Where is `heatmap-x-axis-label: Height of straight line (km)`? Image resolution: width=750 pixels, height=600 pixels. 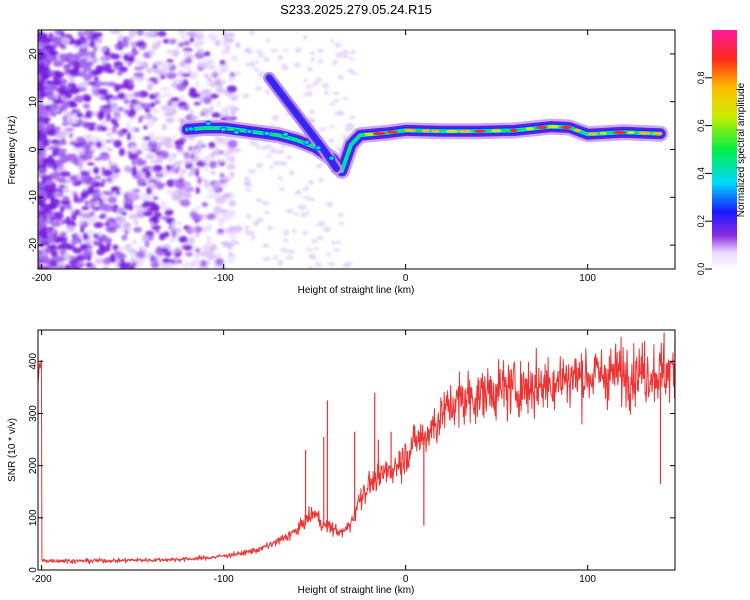 heatmap-x-axis-label: Height of straight line (km) is located at coordinates (356, 290).